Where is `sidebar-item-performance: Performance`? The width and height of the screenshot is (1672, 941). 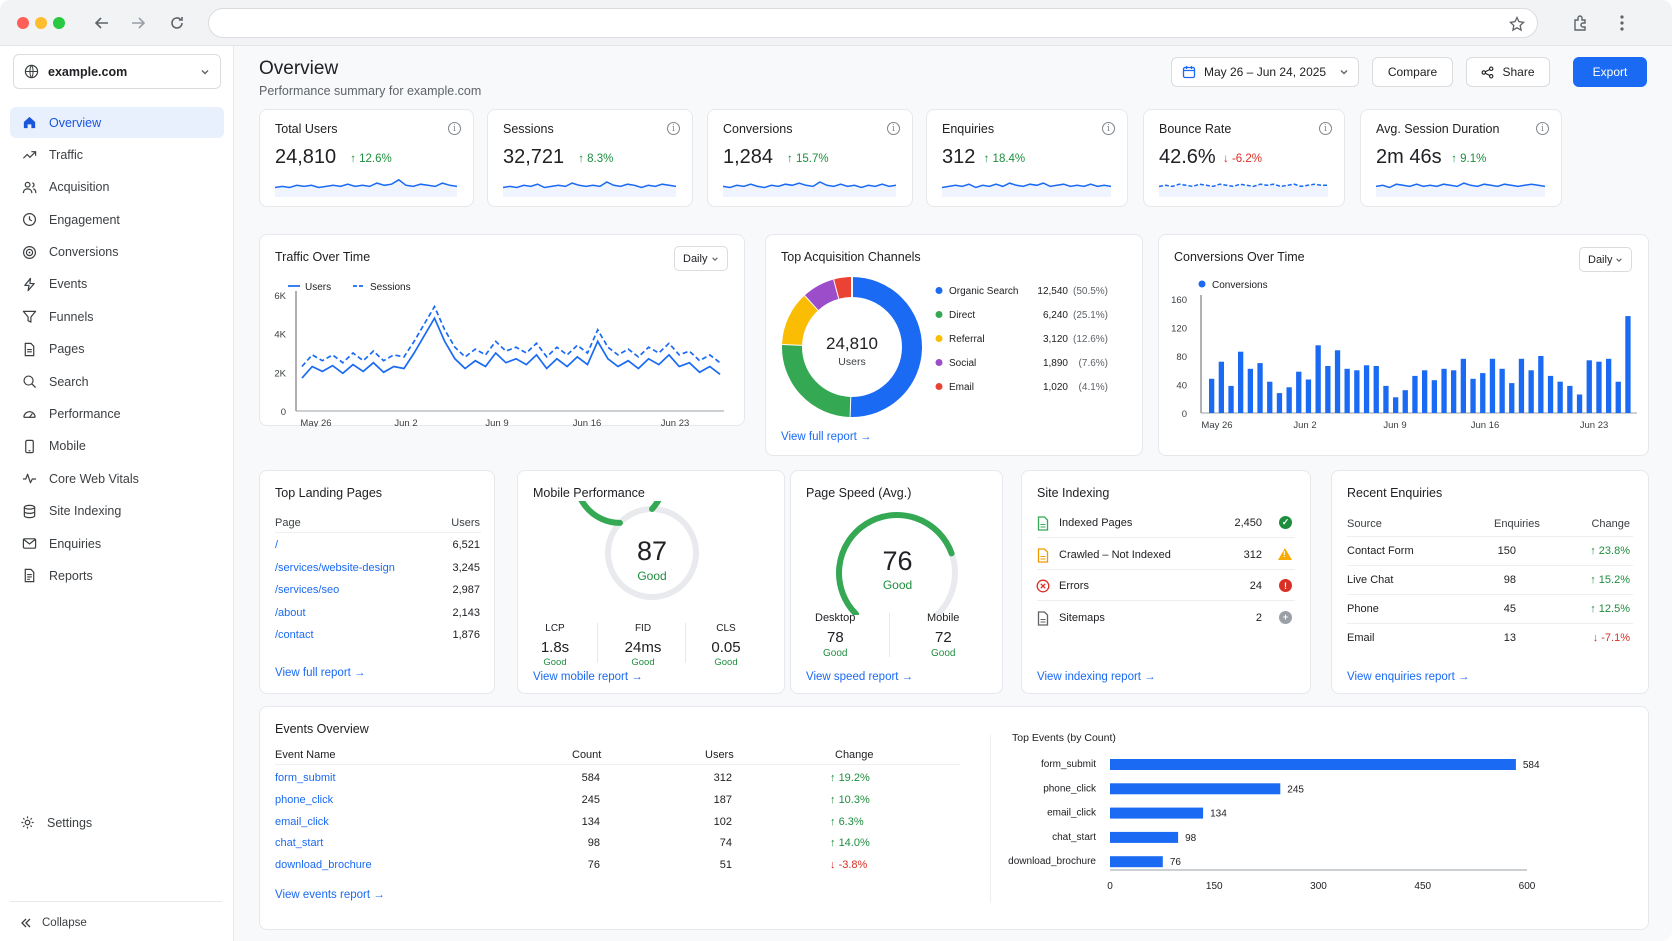
sidebar-item-performance: Performance is located at coordinates (117, 414).